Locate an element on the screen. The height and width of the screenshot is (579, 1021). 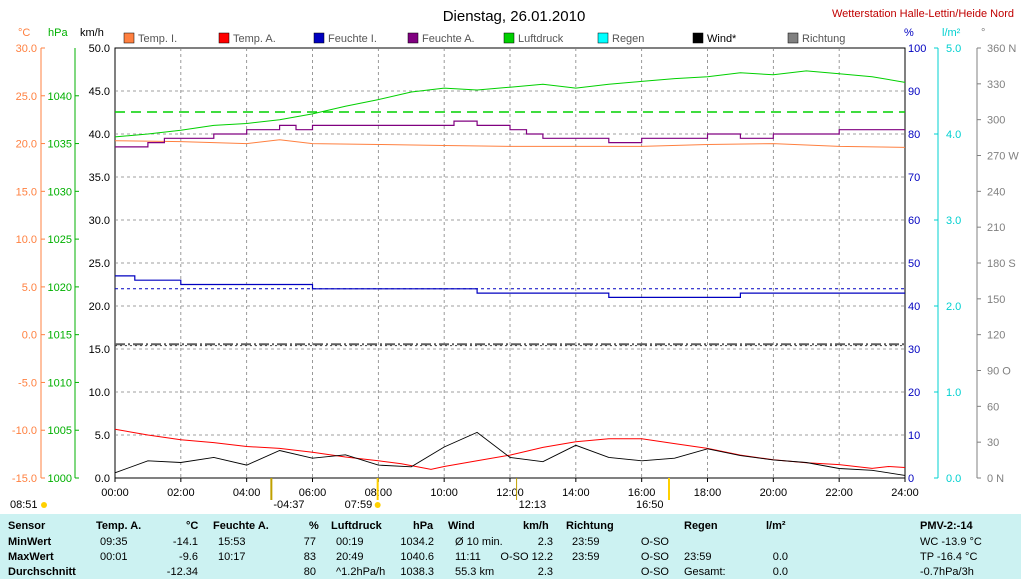
stats-cell: 09:35 is located at coordinates (114, 542).